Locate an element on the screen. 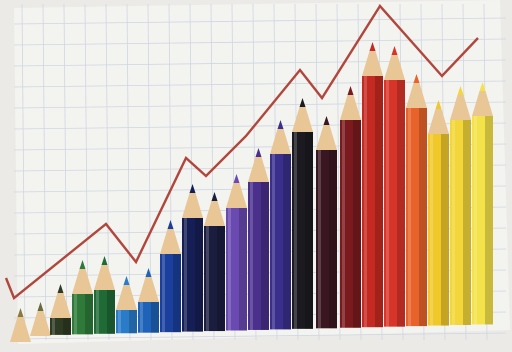 The image size is (512, 352). pencil-dark-red is located at coordinates (350, 207).